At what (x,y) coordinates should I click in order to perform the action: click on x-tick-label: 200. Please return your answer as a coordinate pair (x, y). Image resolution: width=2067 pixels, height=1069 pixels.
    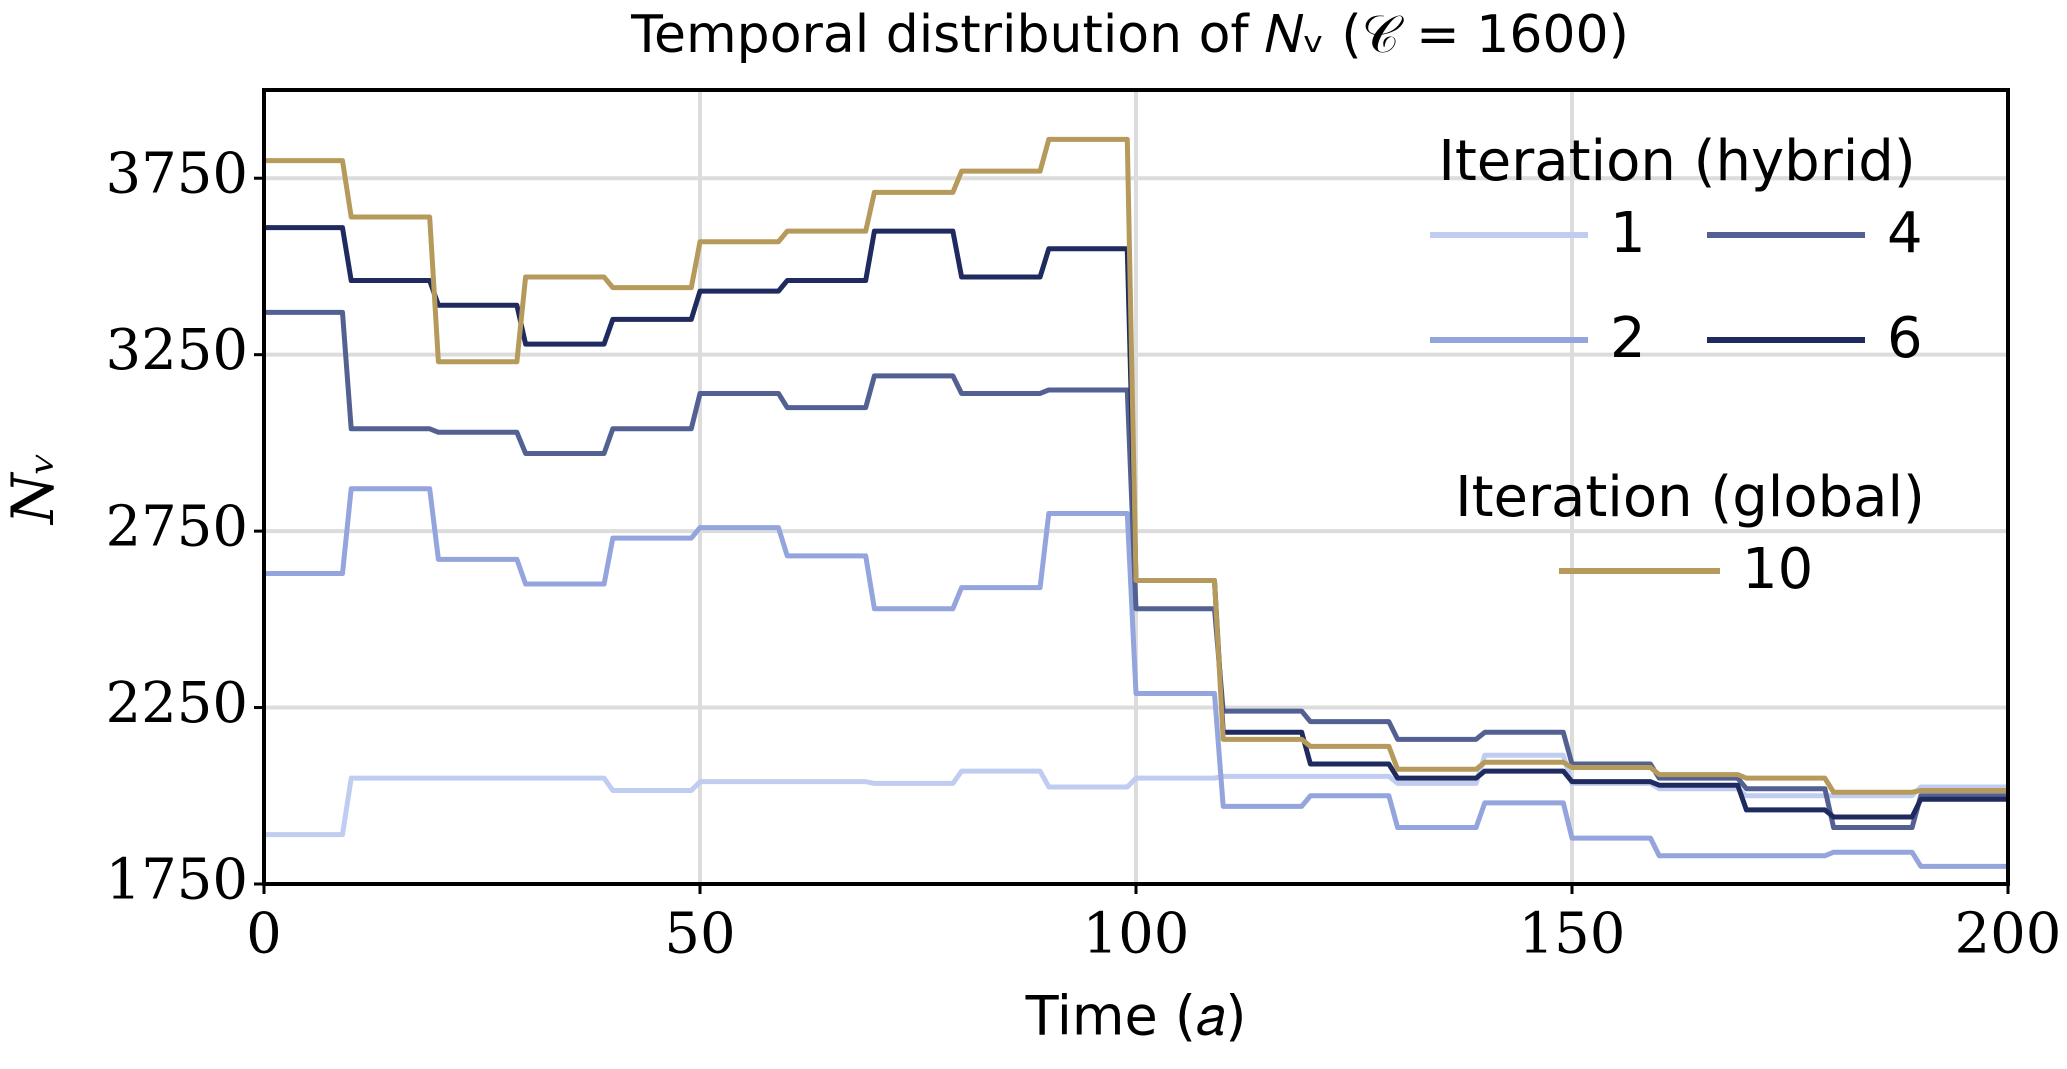
    Looking at the image, I should click on (2008, 934).